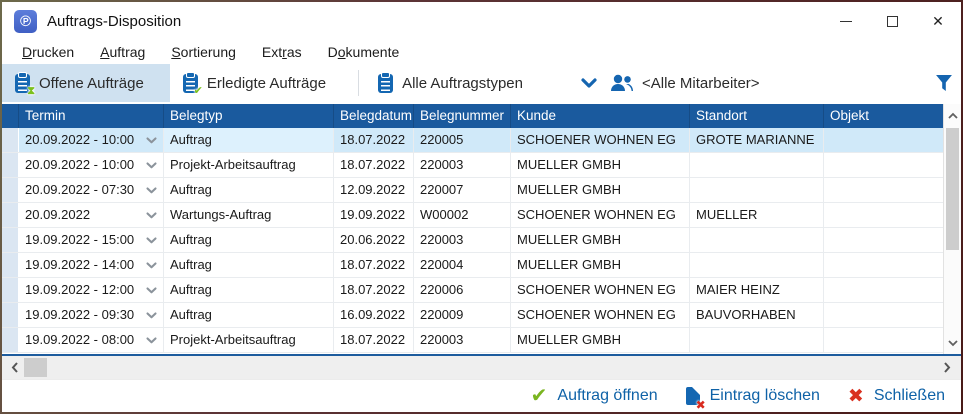  Describe the element at coordinates (203, 52) in the screenshot. I see `menu-item-sortierung: Sortierung` at that location.